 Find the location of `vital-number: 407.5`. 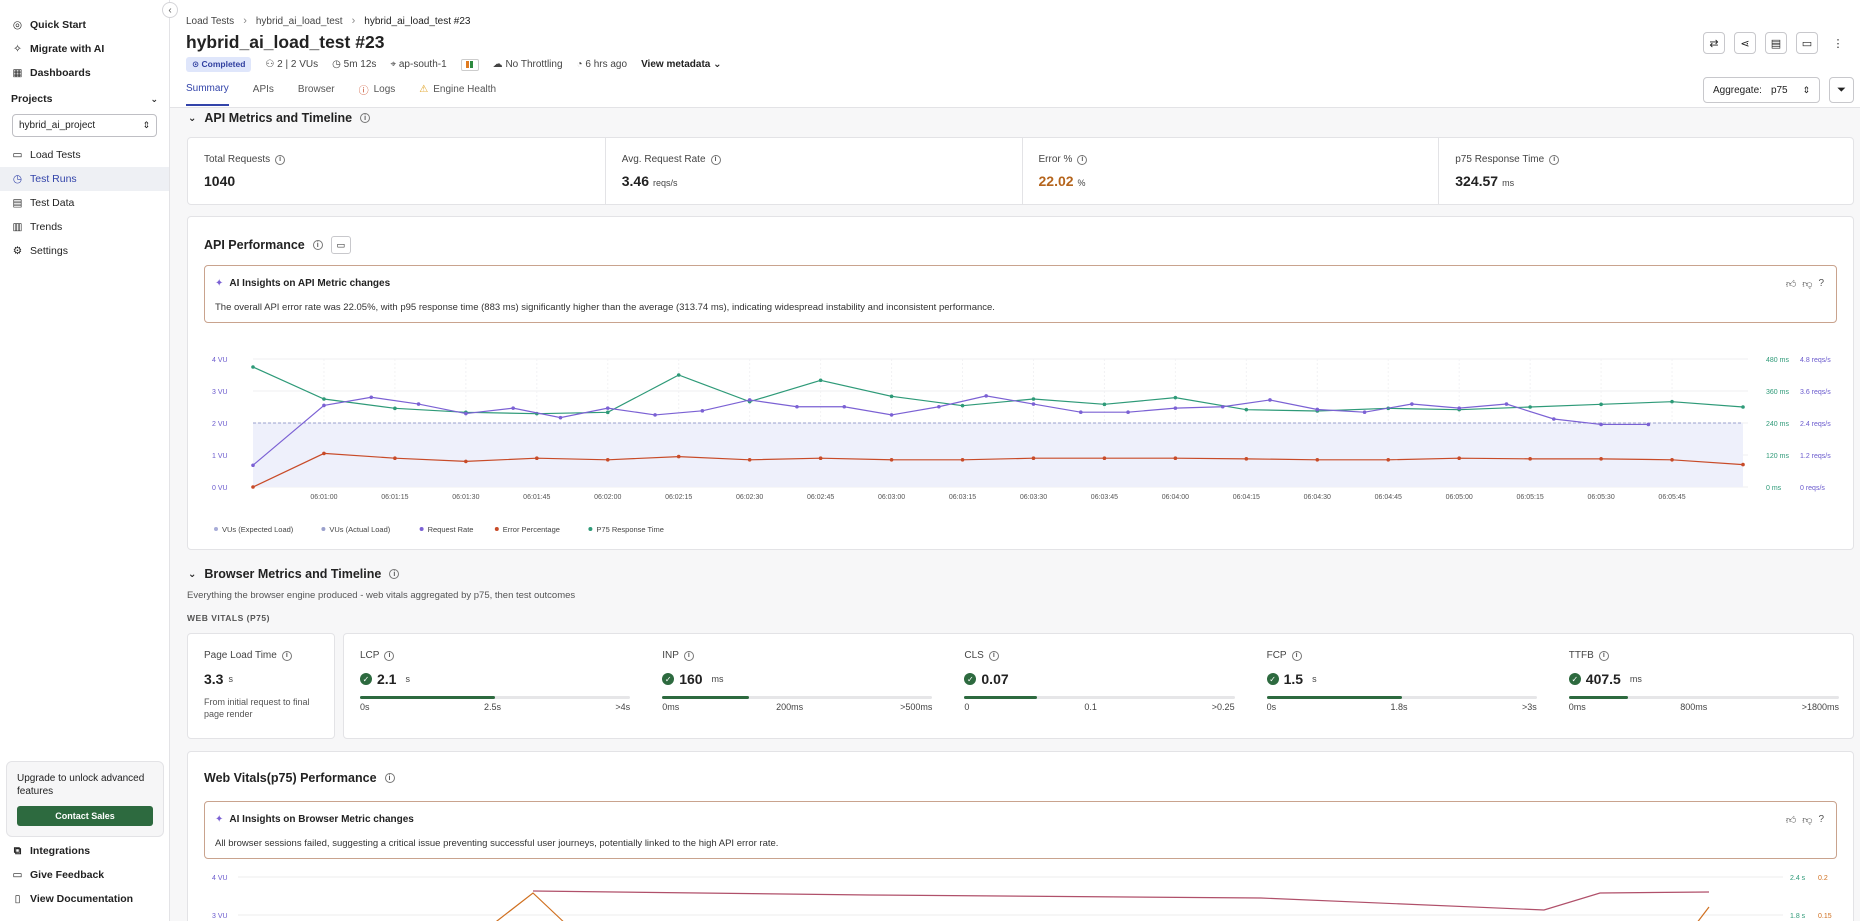

vital-number: 407.5 is located at coordinates (1603, 679).